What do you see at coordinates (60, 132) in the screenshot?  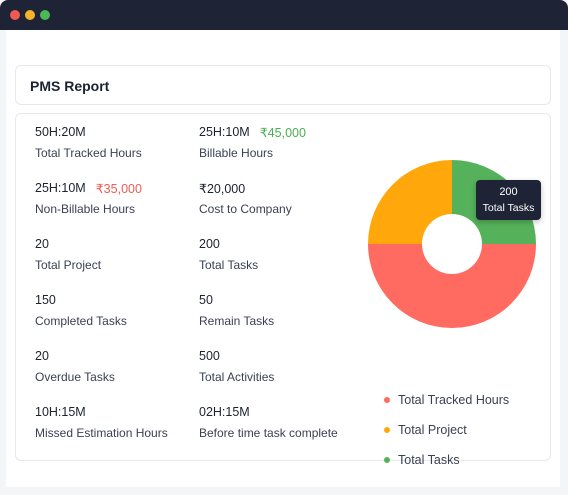 I see `stat-value: 50H:20M` at bounding box center [60, 132].